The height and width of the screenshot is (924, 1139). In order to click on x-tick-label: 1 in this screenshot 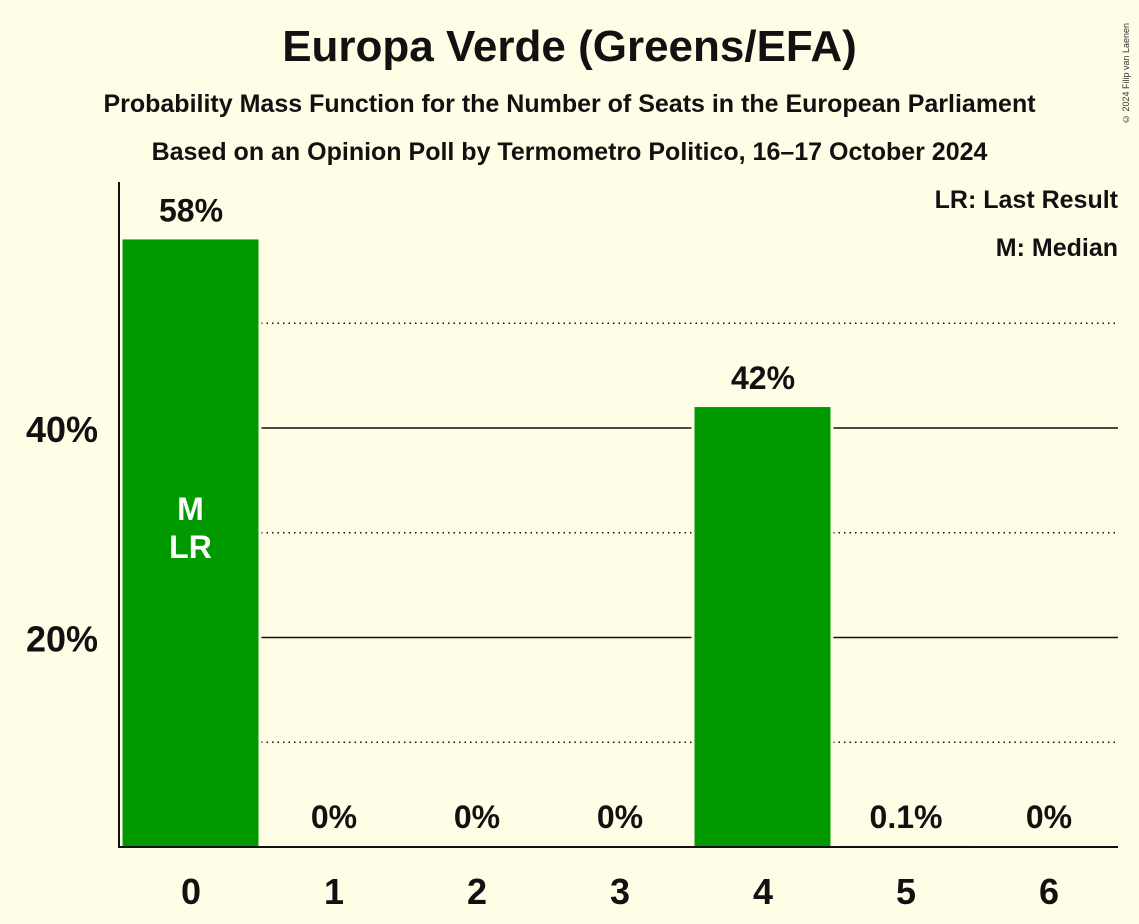, I will do `click(334, 891)`.